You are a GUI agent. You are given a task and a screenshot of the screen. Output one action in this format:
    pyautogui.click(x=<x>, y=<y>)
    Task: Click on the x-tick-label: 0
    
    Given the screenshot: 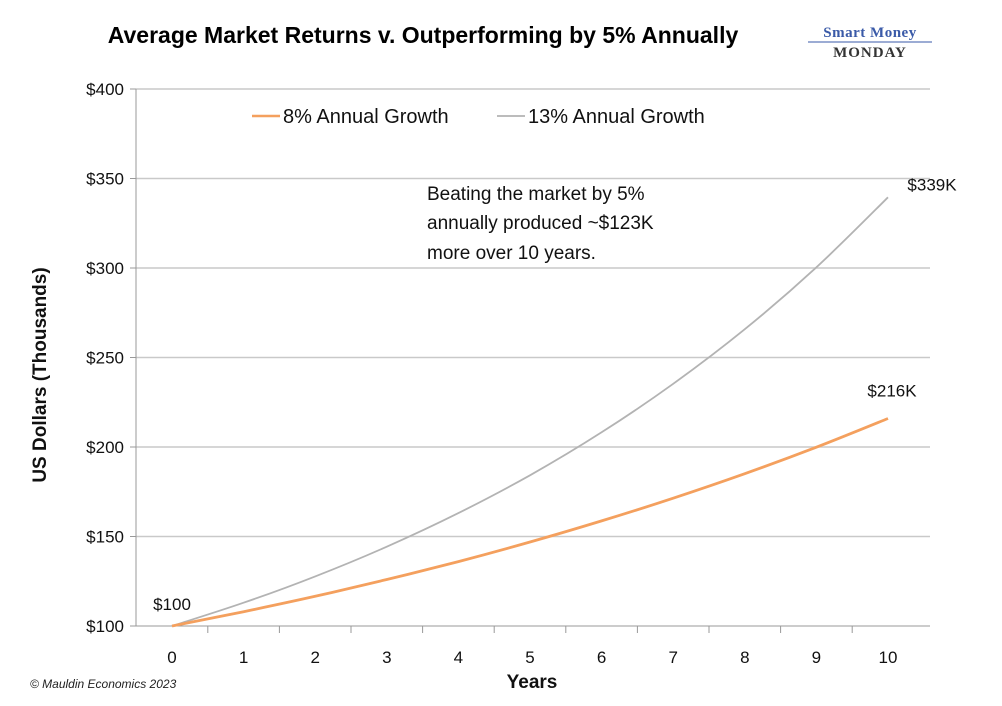 What is the action you would take?
    pyautogui.click(x=171, y=657)
    